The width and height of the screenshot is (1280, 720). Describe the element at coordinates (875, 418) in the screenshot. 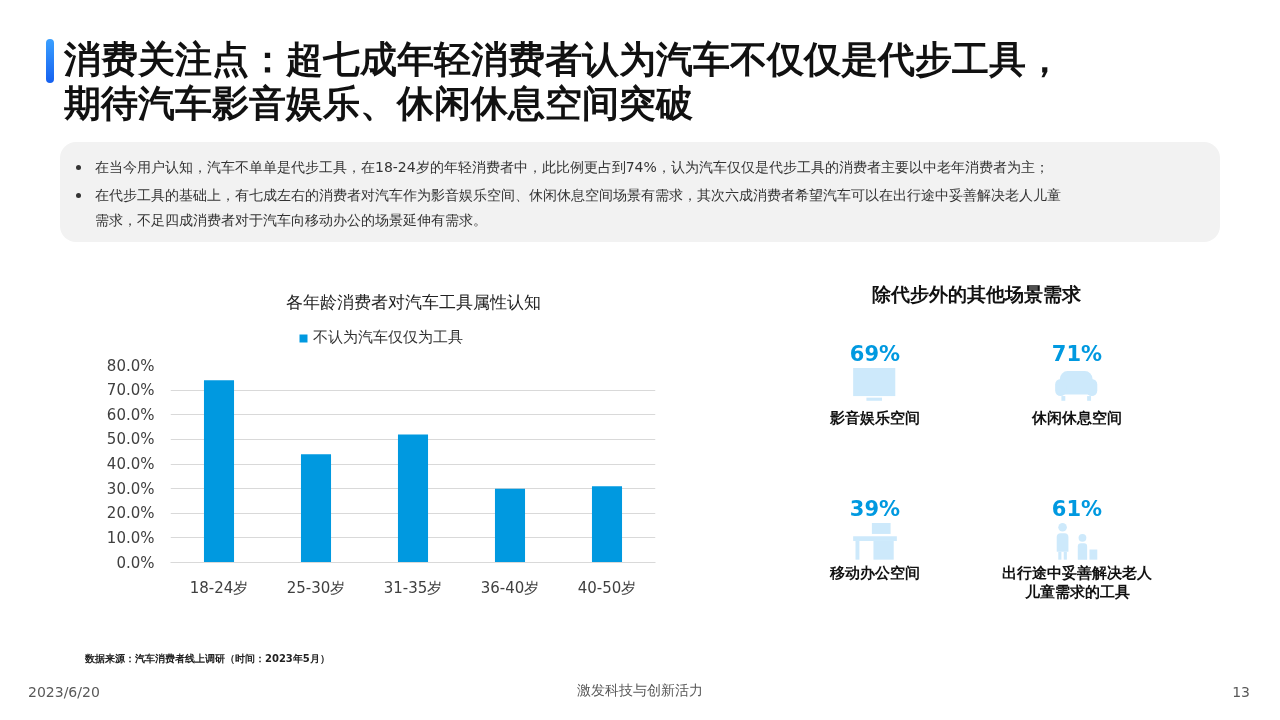

I see `category-label: 影音娱乐空间` at that location.